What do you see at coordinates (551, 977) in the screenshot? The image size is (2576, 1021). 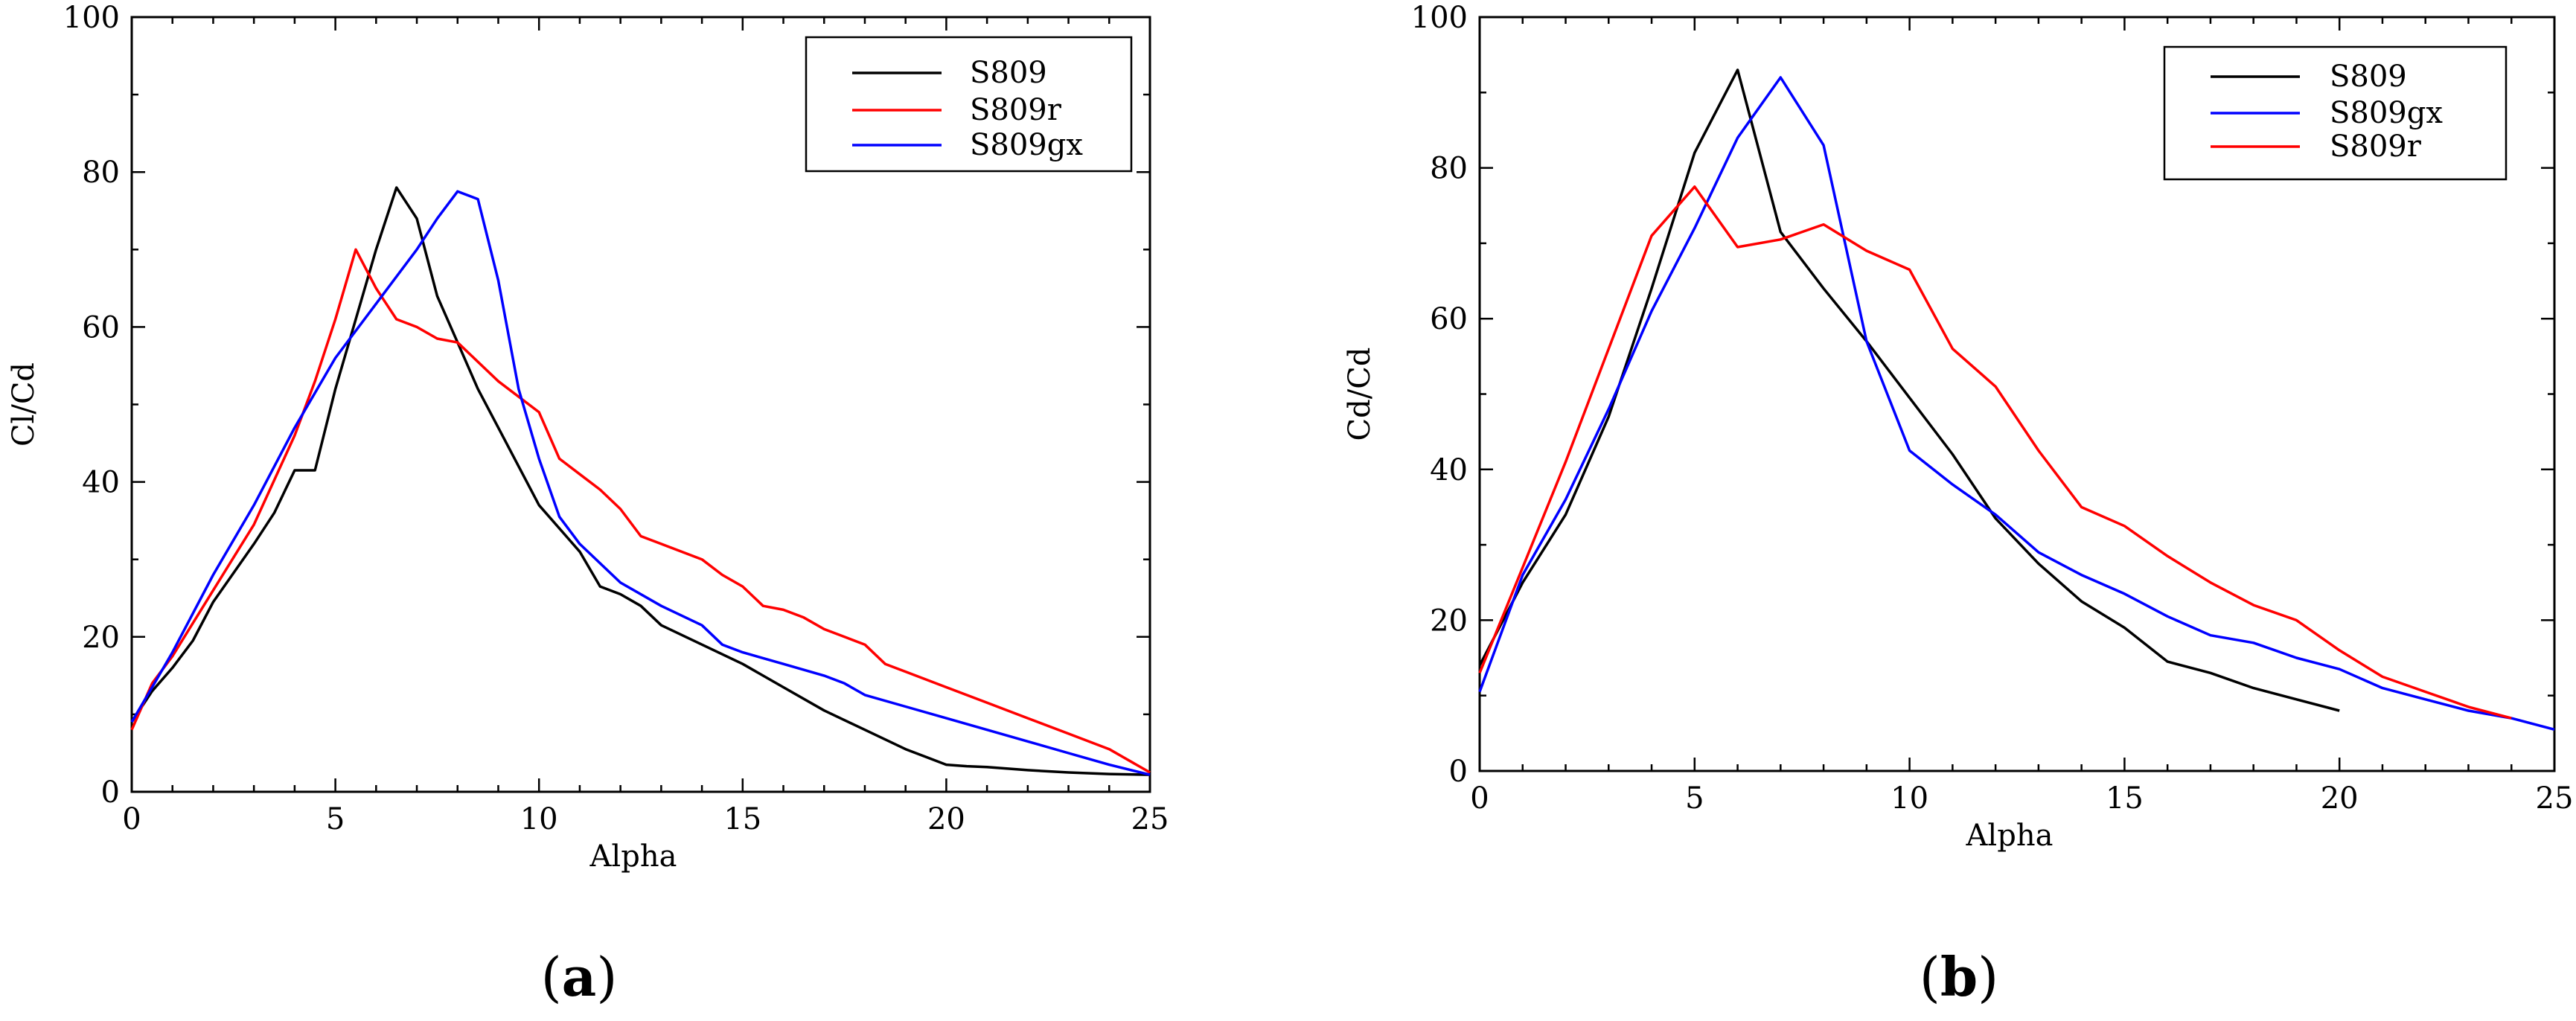 I see `caption-a-open: (` at bounding box center [551, 977].